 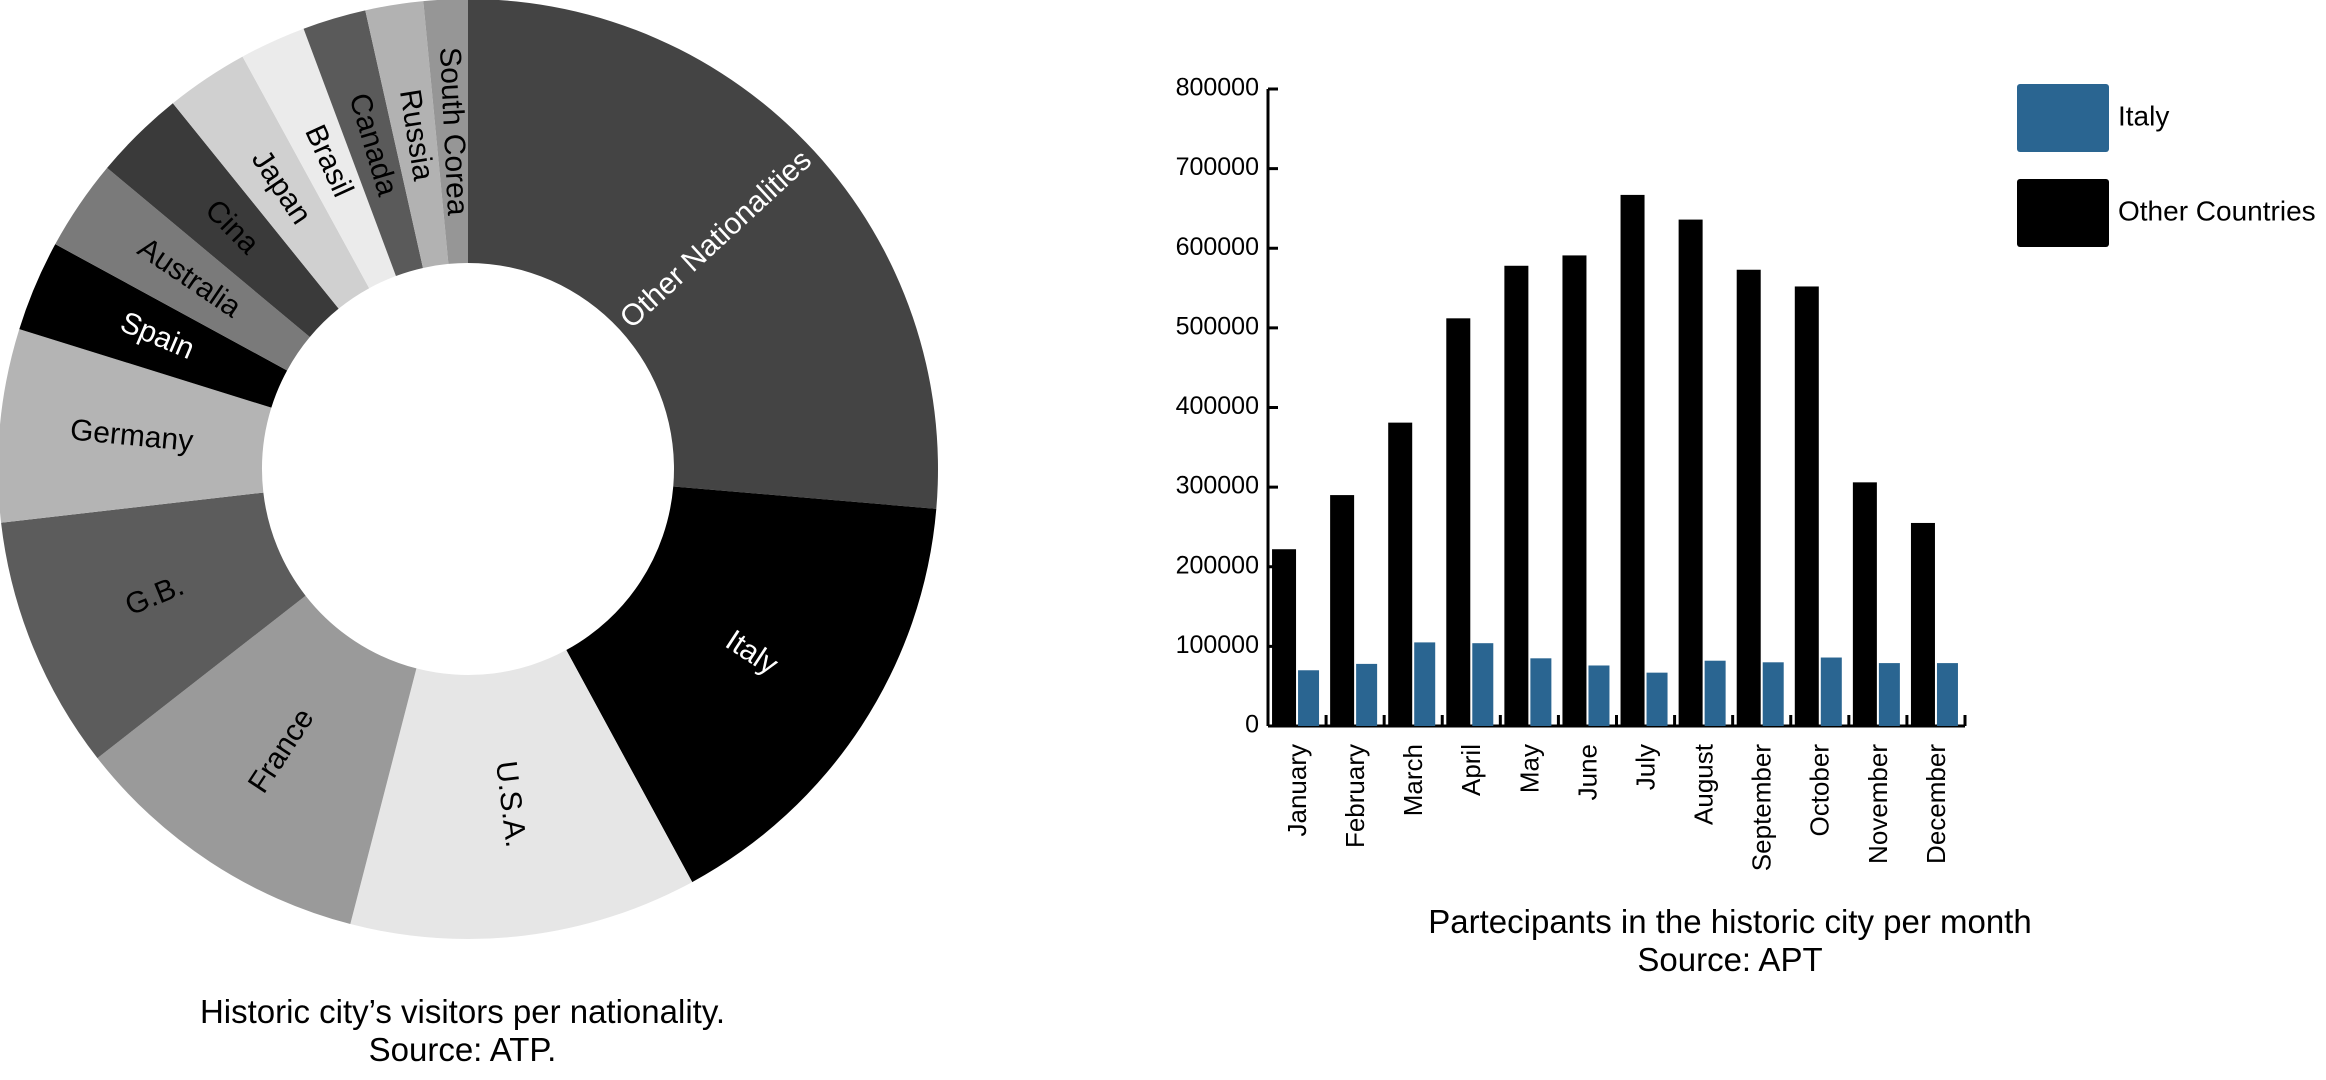 I want to click on bar-italy-september, so click(x=1773, y=694).